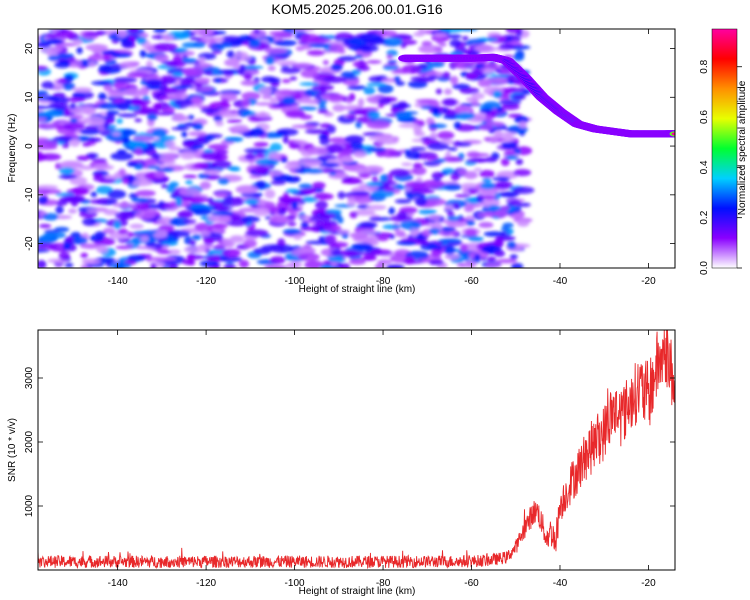  I want to click on colorbar-gradient, so click(724, 148).